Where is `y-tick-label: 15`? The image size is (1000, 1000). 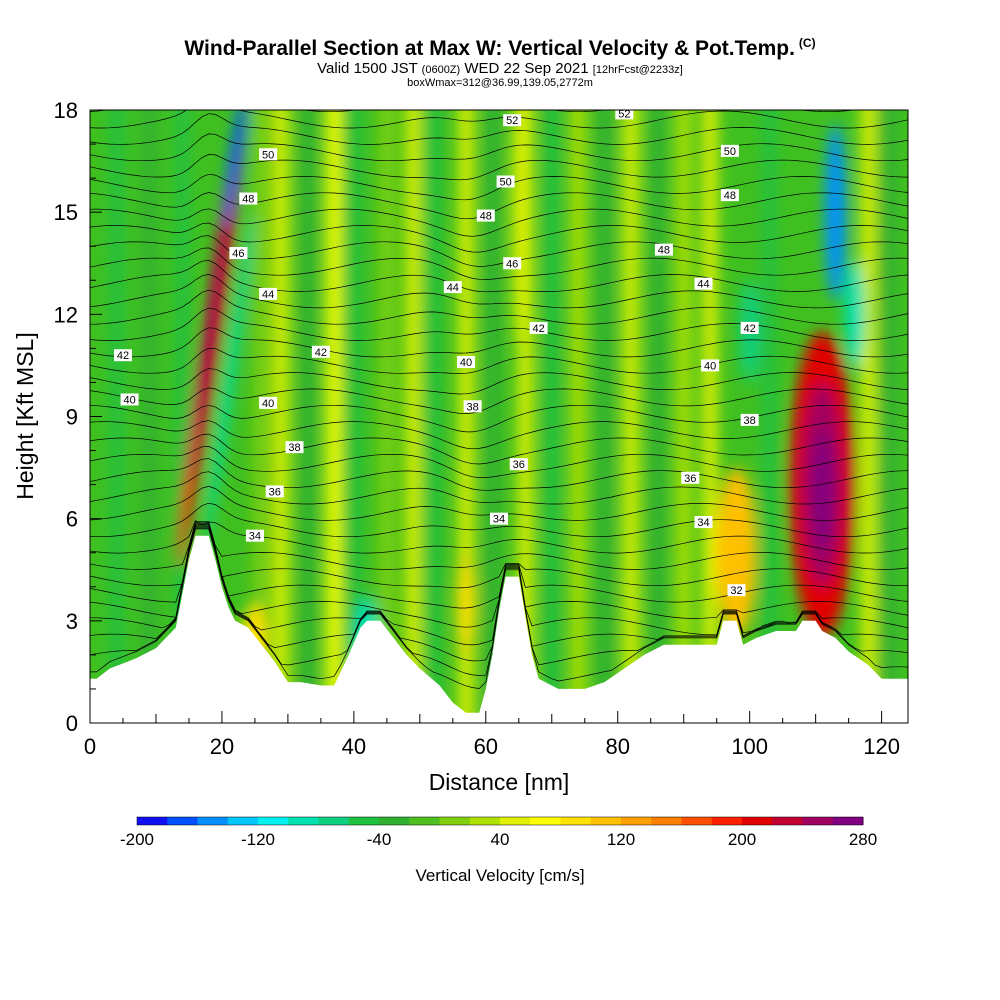 y-tick-label: 15 is located at coordinates (66, 212).